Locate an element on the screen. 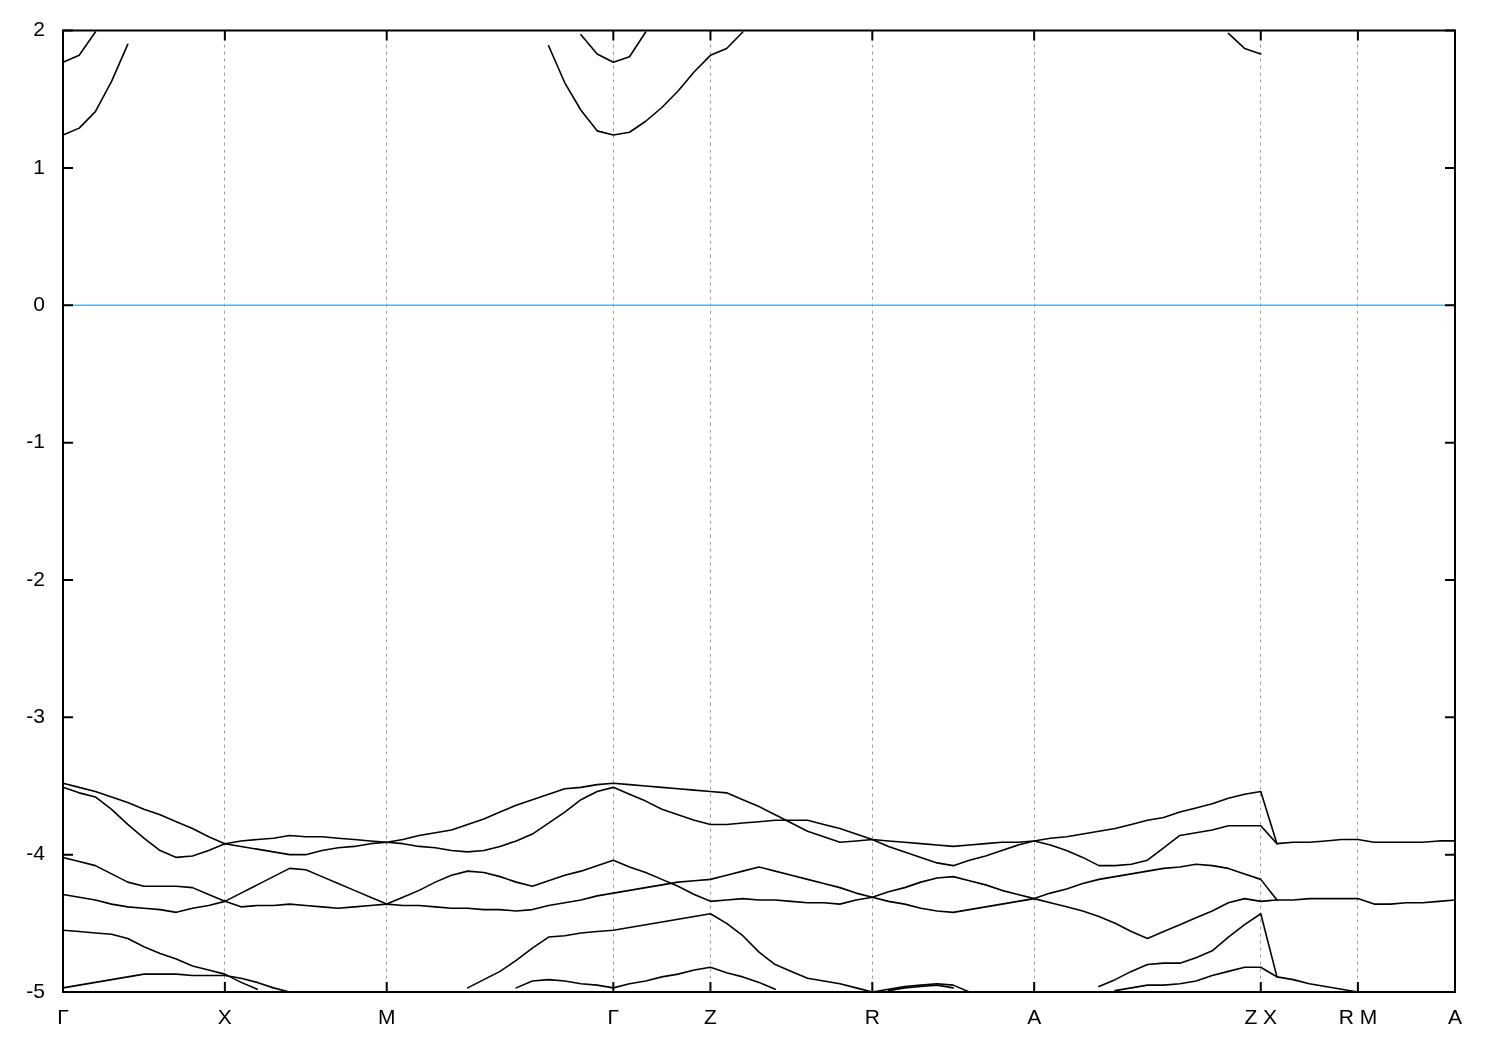 Image resolution: width=1500 pixels, height=1050 pixels. x-tick-label: R M is located at coordinates (1358, 1017).